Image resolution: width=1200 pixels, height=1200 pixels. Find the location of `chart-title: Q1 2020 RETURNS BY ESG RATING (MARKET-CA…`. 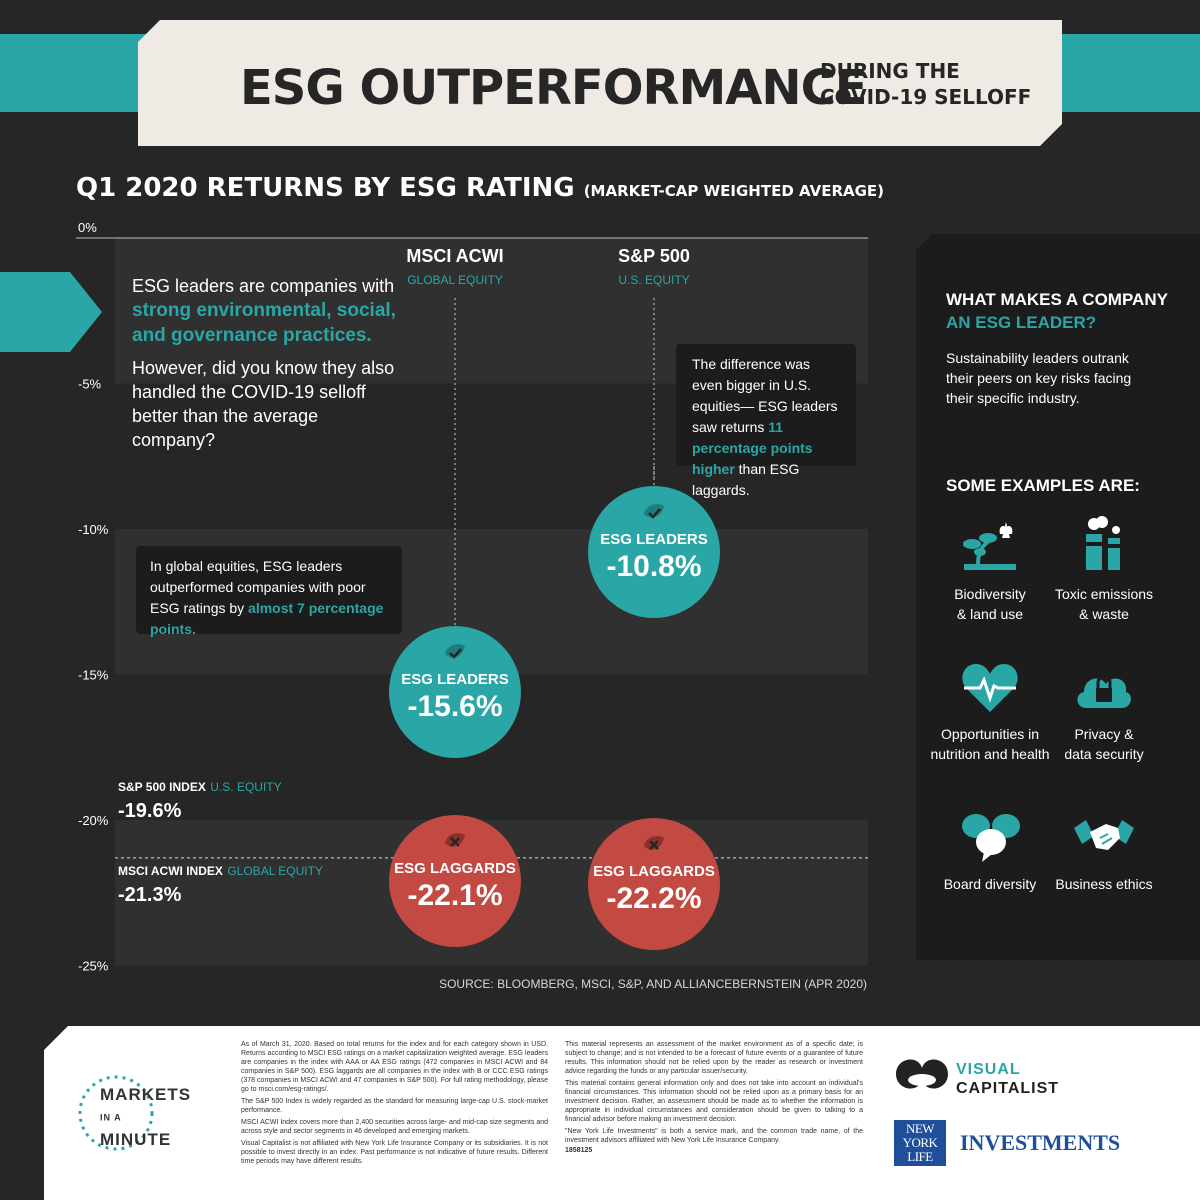

chart-title: Q1 2020 RETURNS BY ESG RATING (MARKET-CA… is located at coordinates (480, 188).